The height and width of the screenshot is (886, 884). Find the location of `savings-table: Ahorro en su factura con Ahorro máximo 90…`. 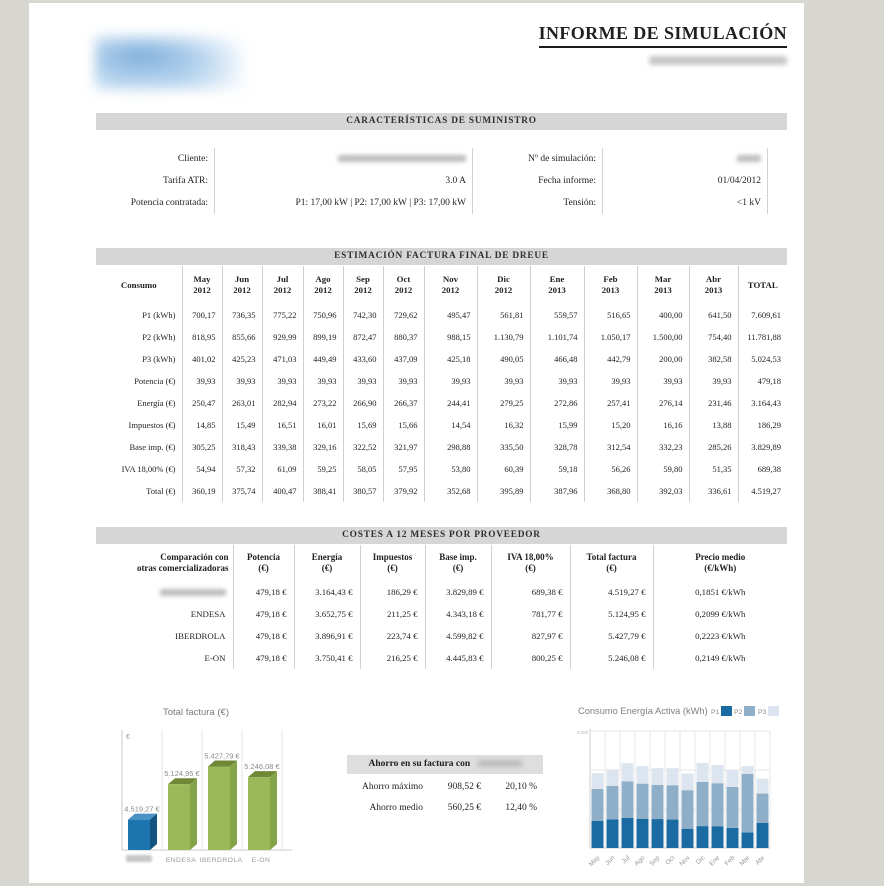

savings-table: Ahorro en su factura con Ahorro máximo 90… is located at coordinates (445, 787).